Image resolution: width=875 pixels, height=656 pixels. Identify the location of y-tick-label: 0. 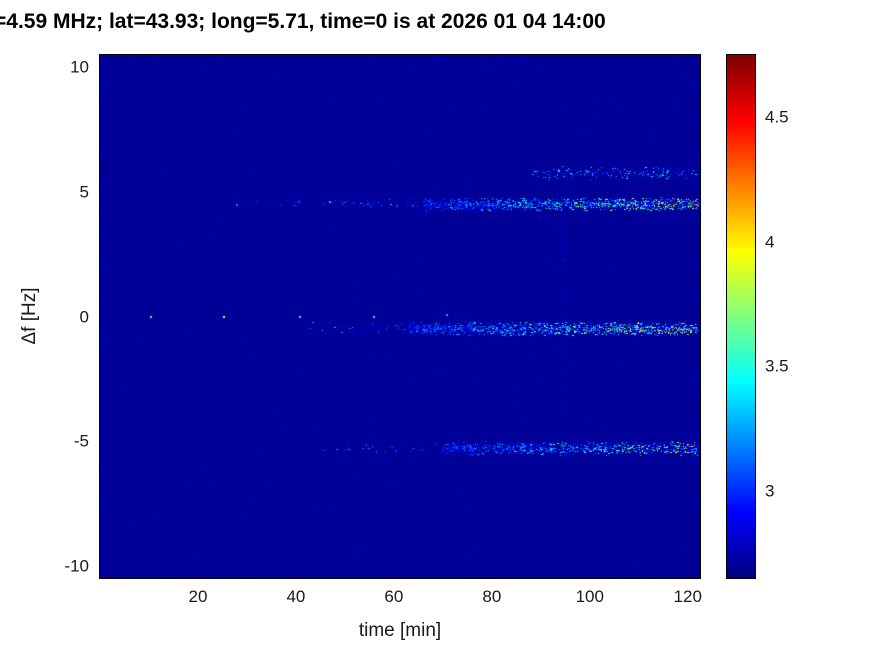
(84, 316).